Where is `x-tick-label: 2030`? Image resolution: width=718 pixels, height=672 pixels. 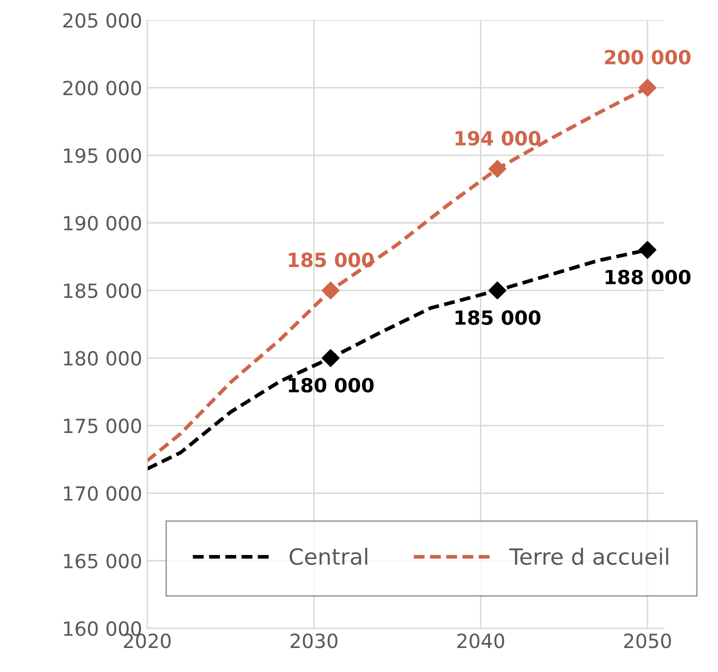
x-tick-label: 2030 is located at coordinates (314, 641).